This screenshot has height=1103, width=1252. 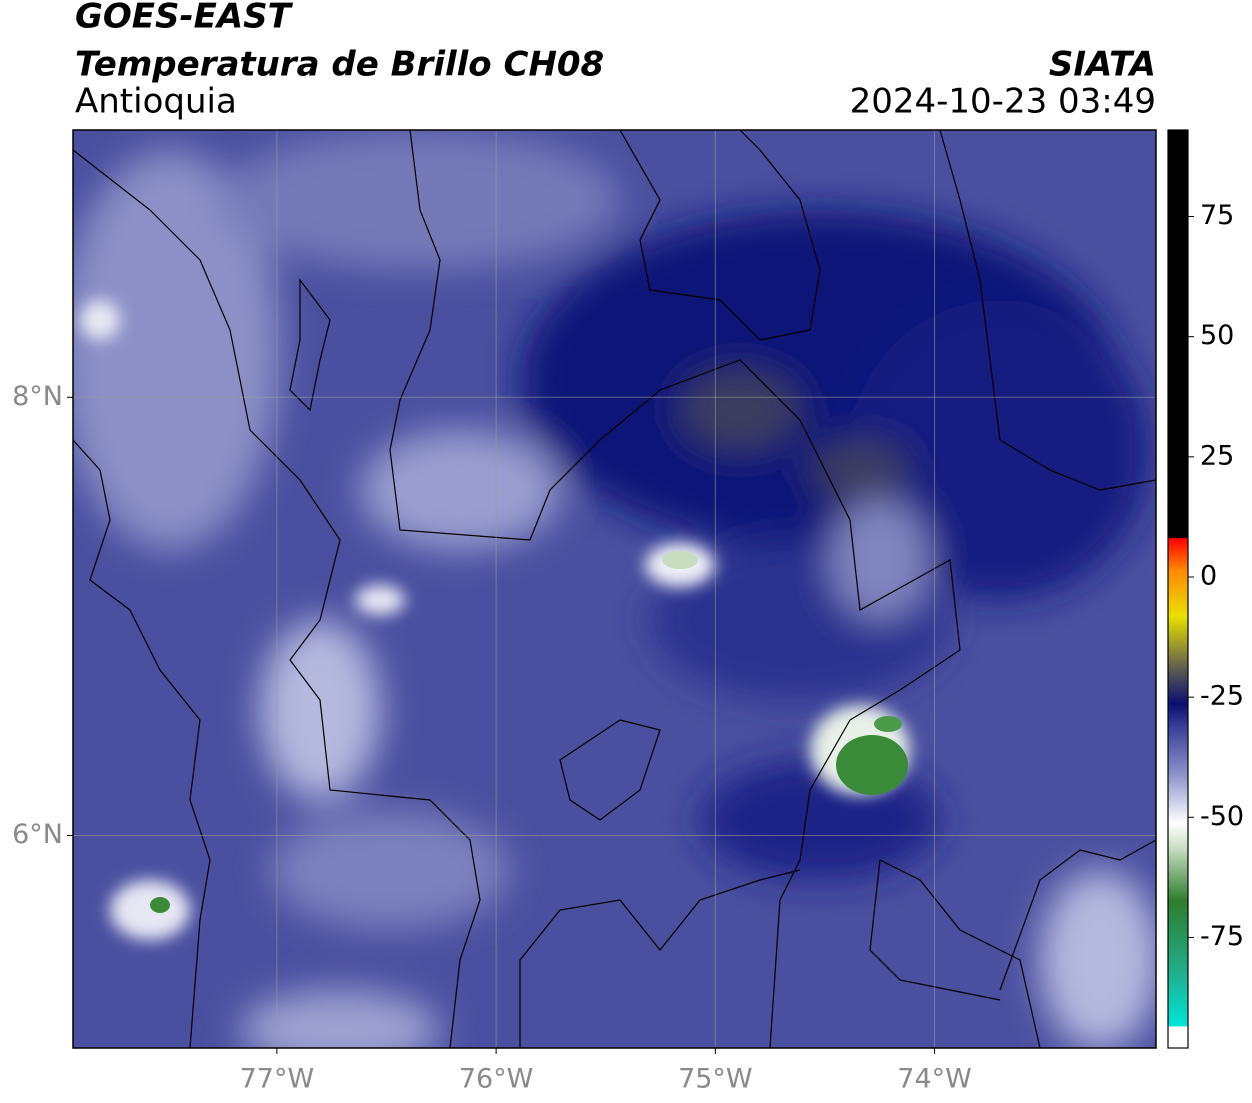 What do you see at coordinates (1003, 102) in the screenshot?
I see `datetime: 2024-10-23 03:49` at bounding box center [1003, 102].